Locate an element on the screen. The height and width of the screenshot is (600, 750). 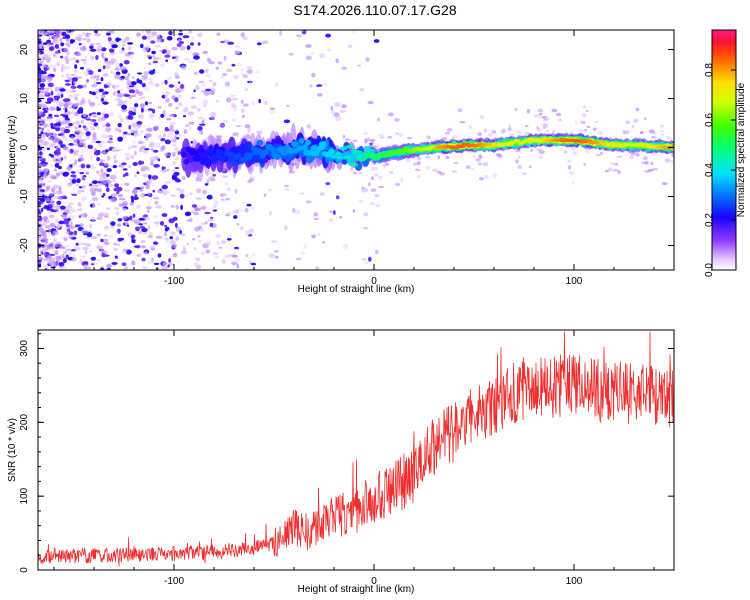
snr-ytick-label: 100 is located at coordinates (24, 495).